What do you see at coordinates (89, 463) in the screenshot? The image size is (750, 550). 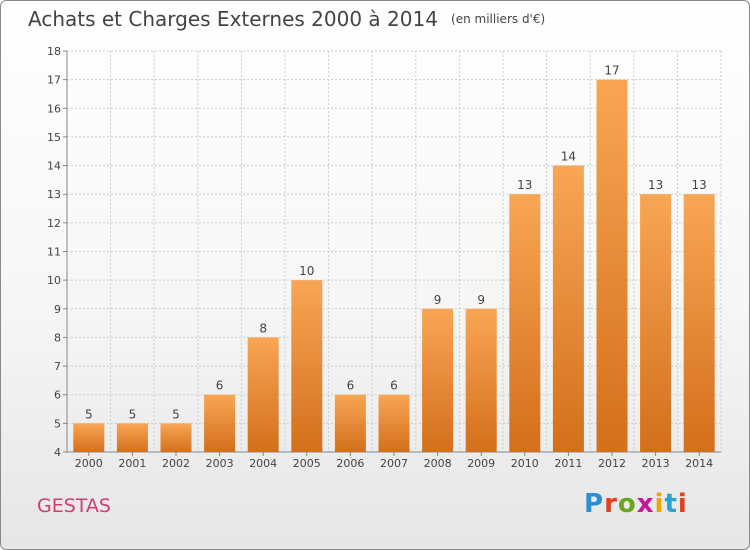 I see `x-tick-label: 2000` at bounding box center [89, 463].